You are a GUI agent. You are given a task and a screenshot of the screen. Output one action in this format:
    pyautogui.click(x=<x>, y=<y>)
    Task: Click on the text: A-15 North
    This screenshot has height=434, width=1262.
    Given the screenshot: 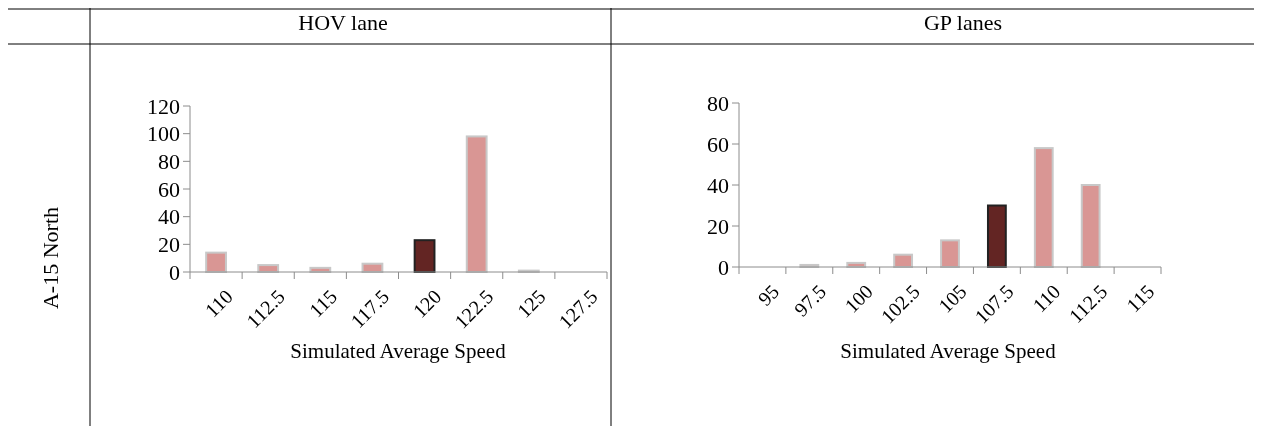 What is the action you would take?
    pyautogui.click(x=50, y=258)
    